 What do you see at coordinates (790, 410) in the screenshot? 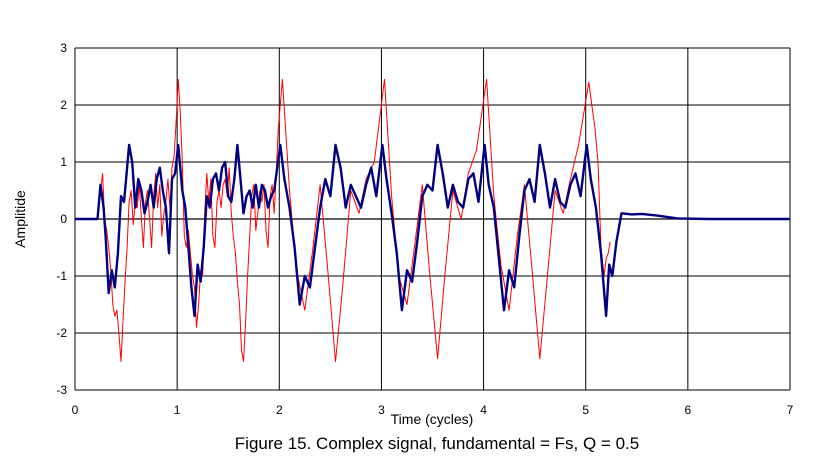
I see `x-tick-label-7: 7` at bounding box center [790, 410].